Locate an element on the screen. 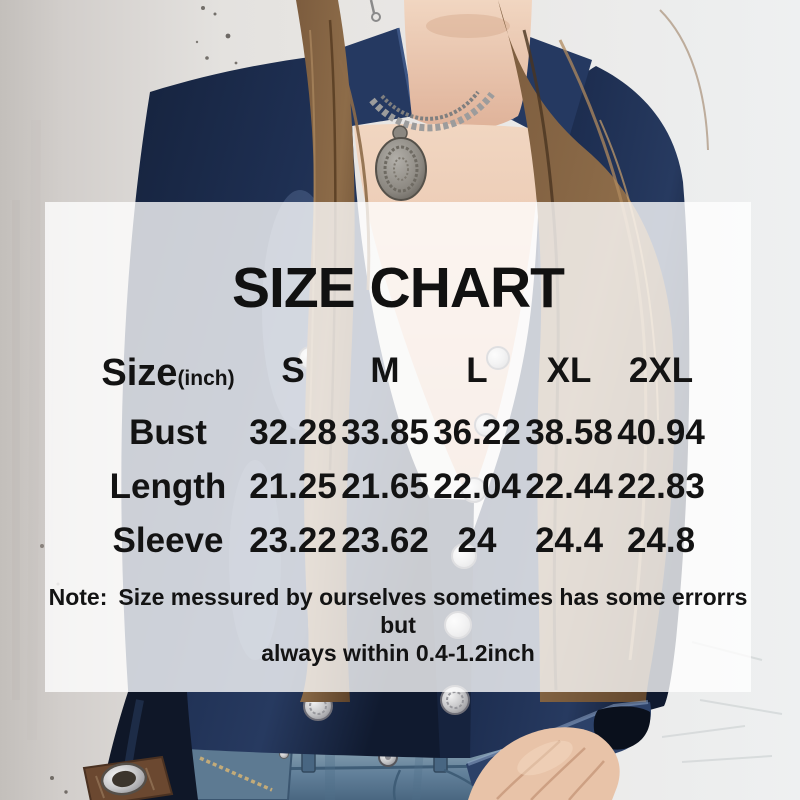  size-label: Size is located at coordinates (139, 373).